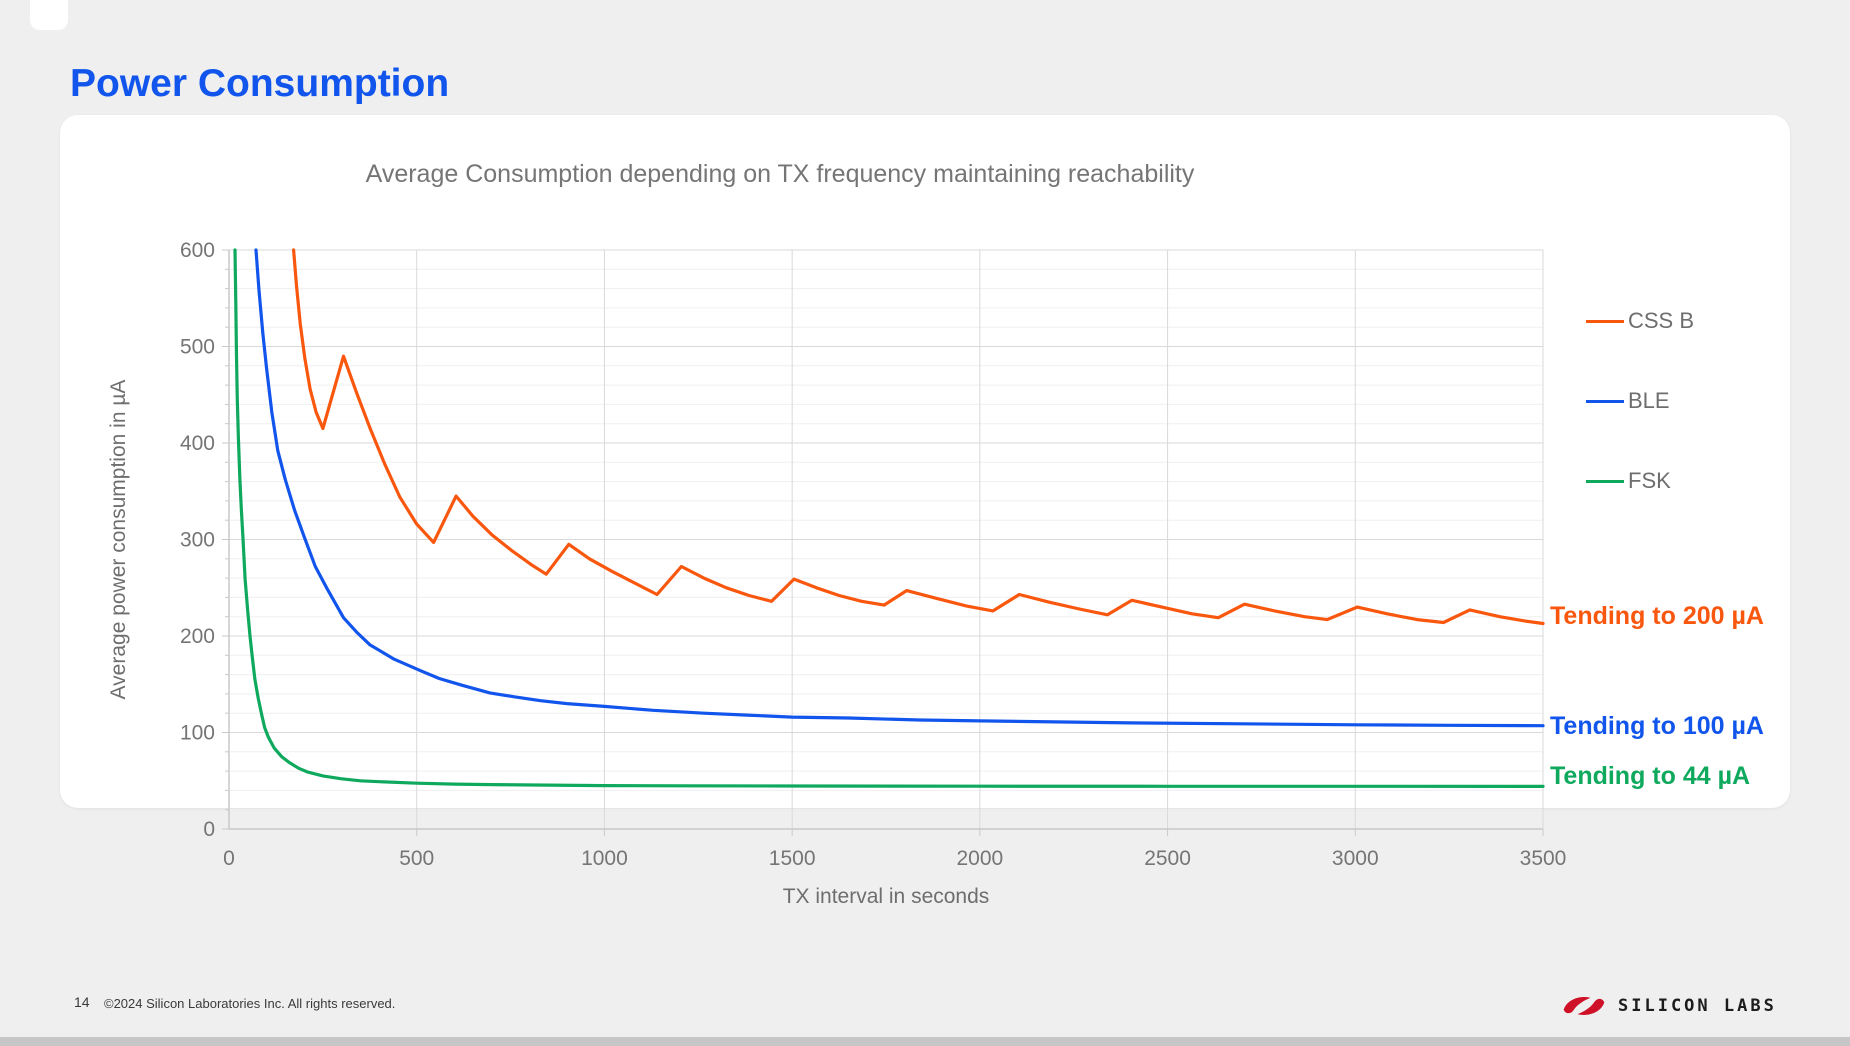  What do you see at coordinates (886, 896) in the screenshot?
I see `svg-text: TX interval in seconds` at bounding box center [886, 896].